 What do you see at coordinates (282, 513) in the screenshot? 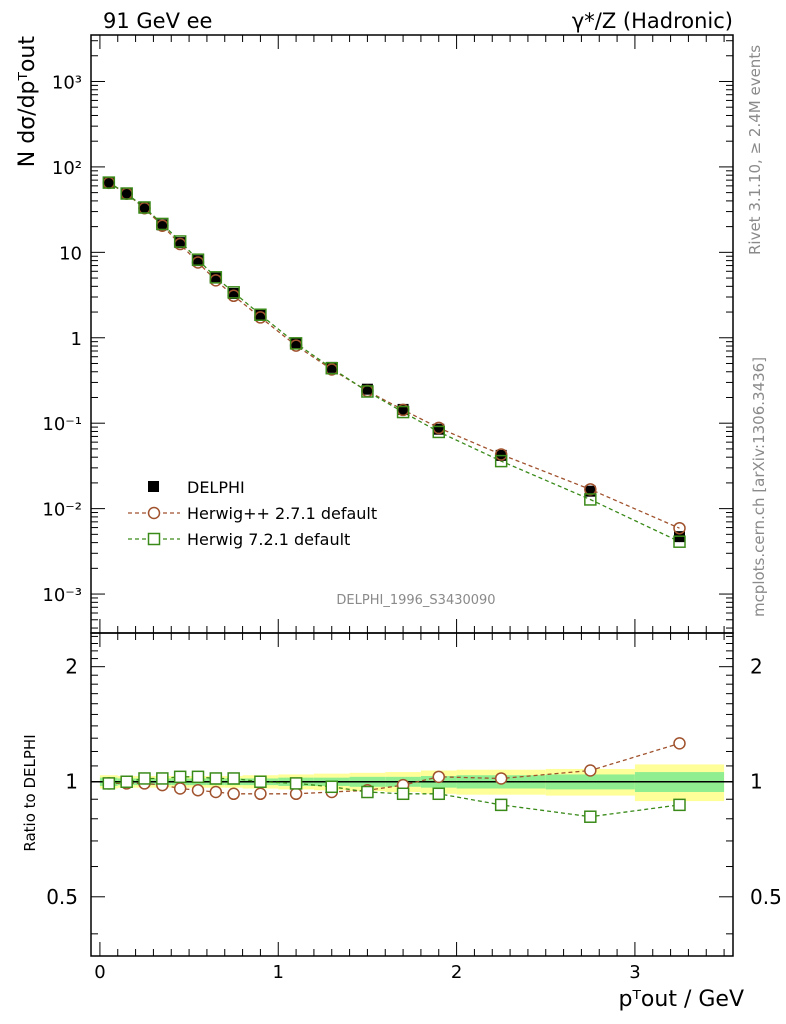
I see `legend-herwigpp-label: Herwig++ 2.7.1 default` at bounding box center [282, 513].